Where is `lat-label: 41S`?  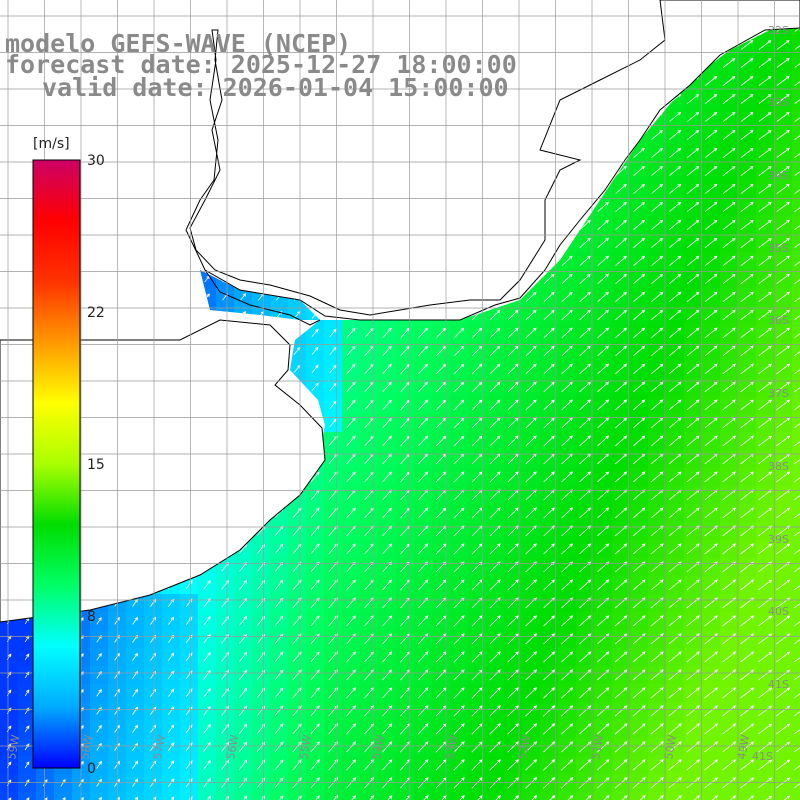
lat-label: 41S is located at coordinates (778, 684).